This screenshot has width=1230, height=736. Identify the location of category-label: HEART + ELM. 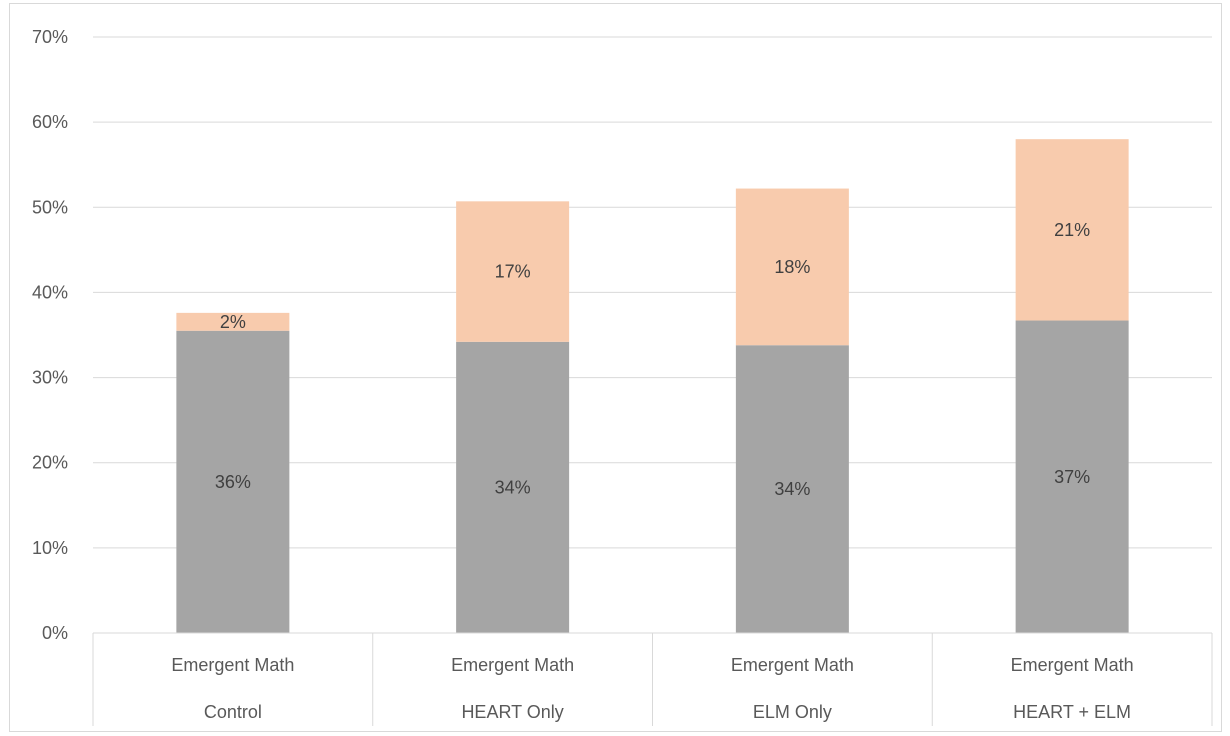
(1072, 712).